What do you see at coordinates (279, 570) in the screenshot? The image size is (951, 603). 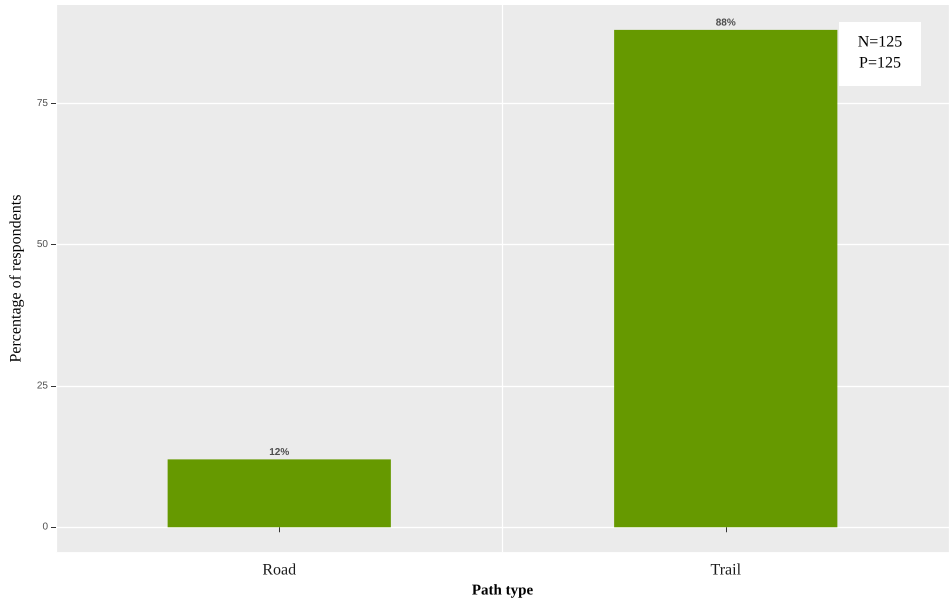 I see `x-tick-label: Road` at bounding box center [279, 570].